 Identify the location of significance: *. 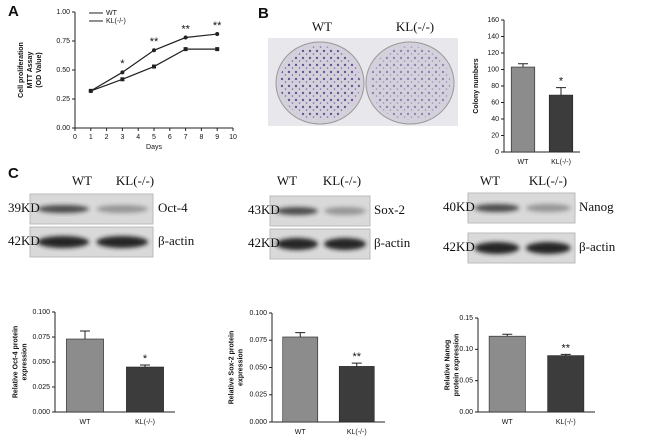
(122, 64).